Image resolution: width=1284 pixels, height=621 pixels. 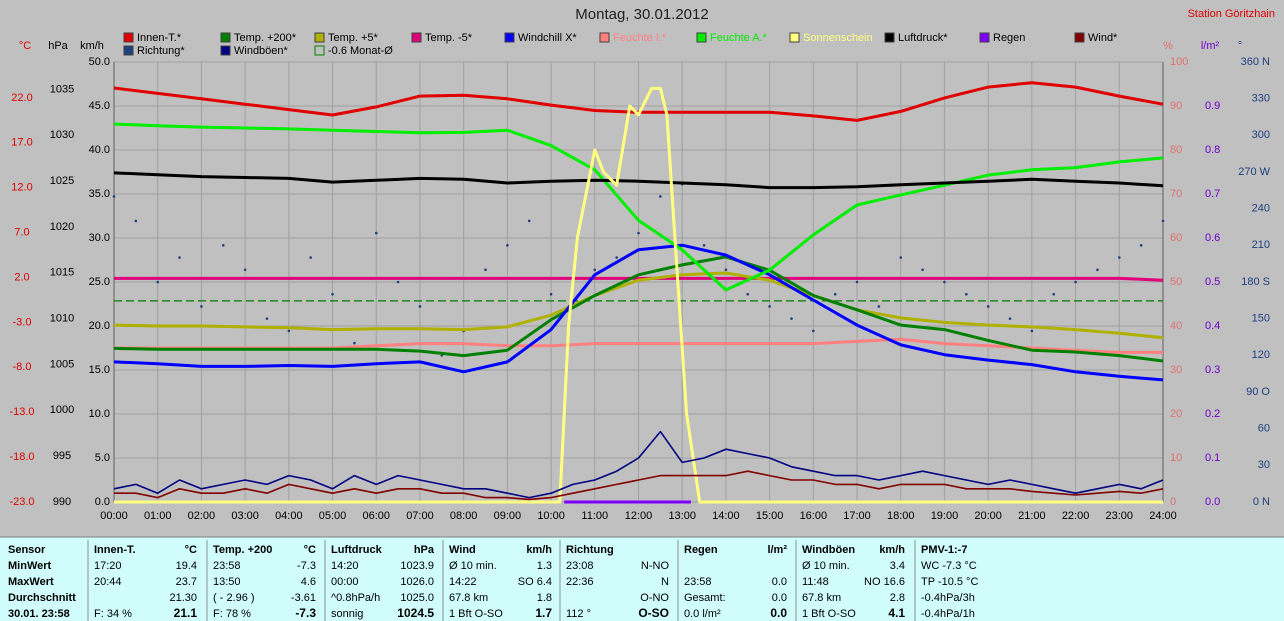 I want to click on y-tick-label: 330, so click(x=1261, y=99).